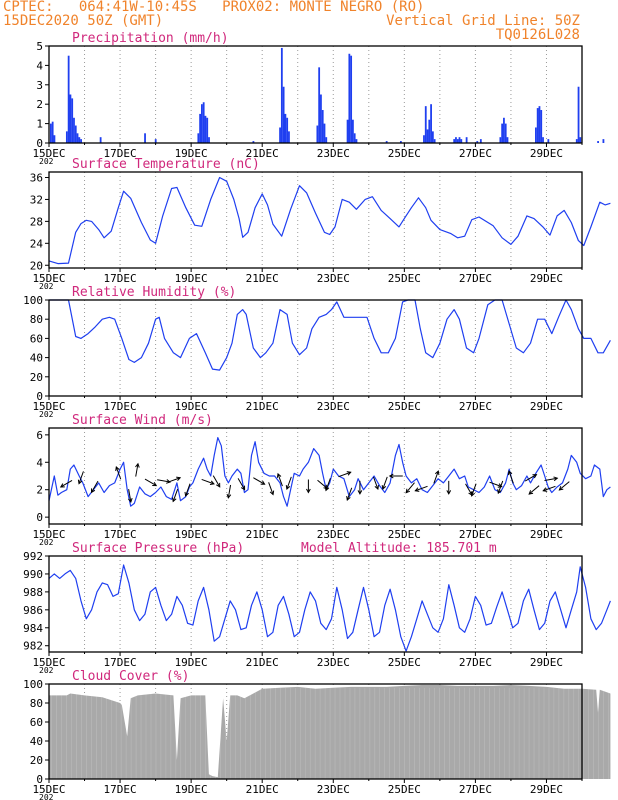 This screenshot has height=800, width=618. What do you see at coordinates (33, 646) in the screenshot?
I see `y-tick-label: 982` at bounding box center [33, 646].